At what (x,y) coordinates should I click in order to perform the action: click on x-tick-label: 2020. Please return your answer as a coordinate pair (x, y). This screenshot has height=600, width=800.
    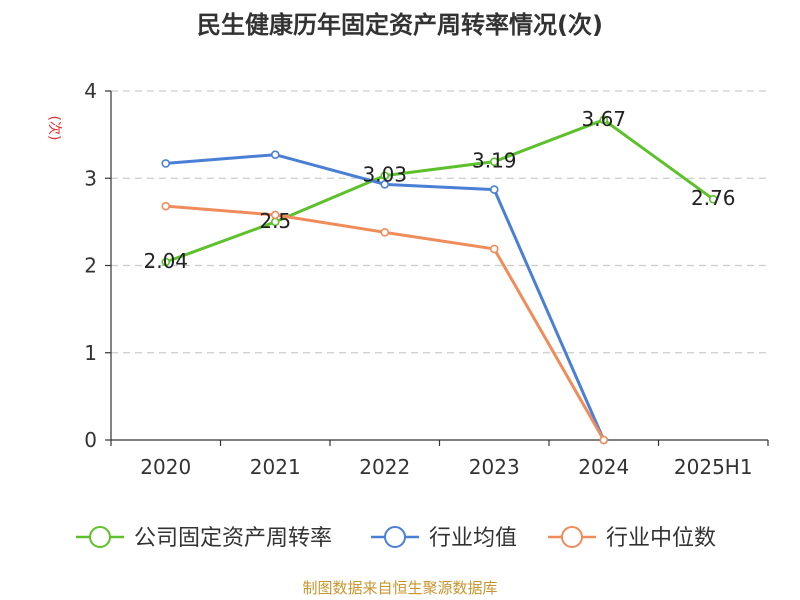
    Looking at the image, I should click on (165, 467).